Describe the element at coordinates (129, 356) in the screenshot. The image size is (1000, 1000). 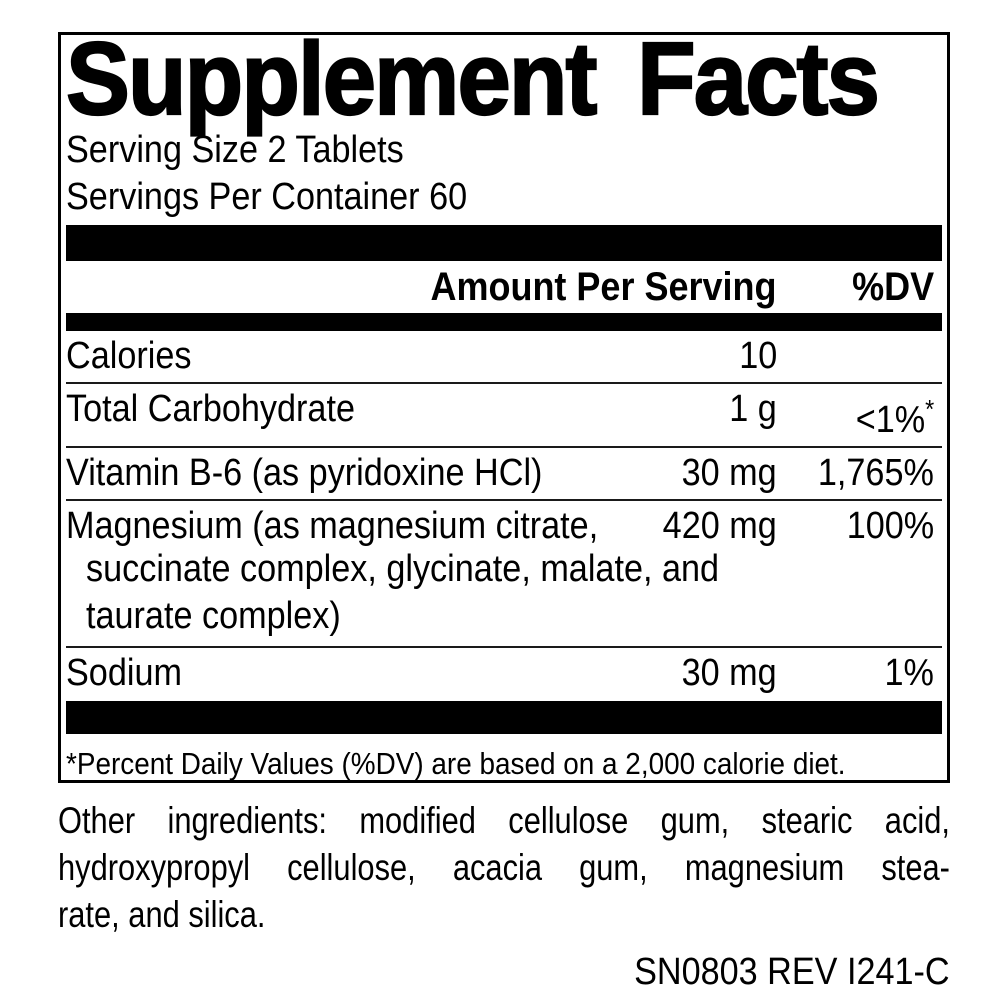
I see `nutrient-name: Calories` at that location.